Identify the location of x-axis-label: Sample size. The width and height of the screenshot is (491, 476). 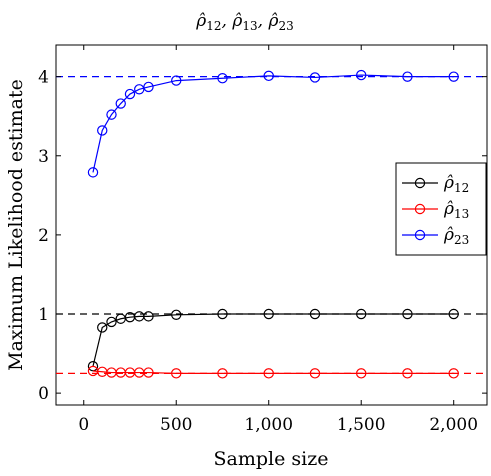
(271, 459).